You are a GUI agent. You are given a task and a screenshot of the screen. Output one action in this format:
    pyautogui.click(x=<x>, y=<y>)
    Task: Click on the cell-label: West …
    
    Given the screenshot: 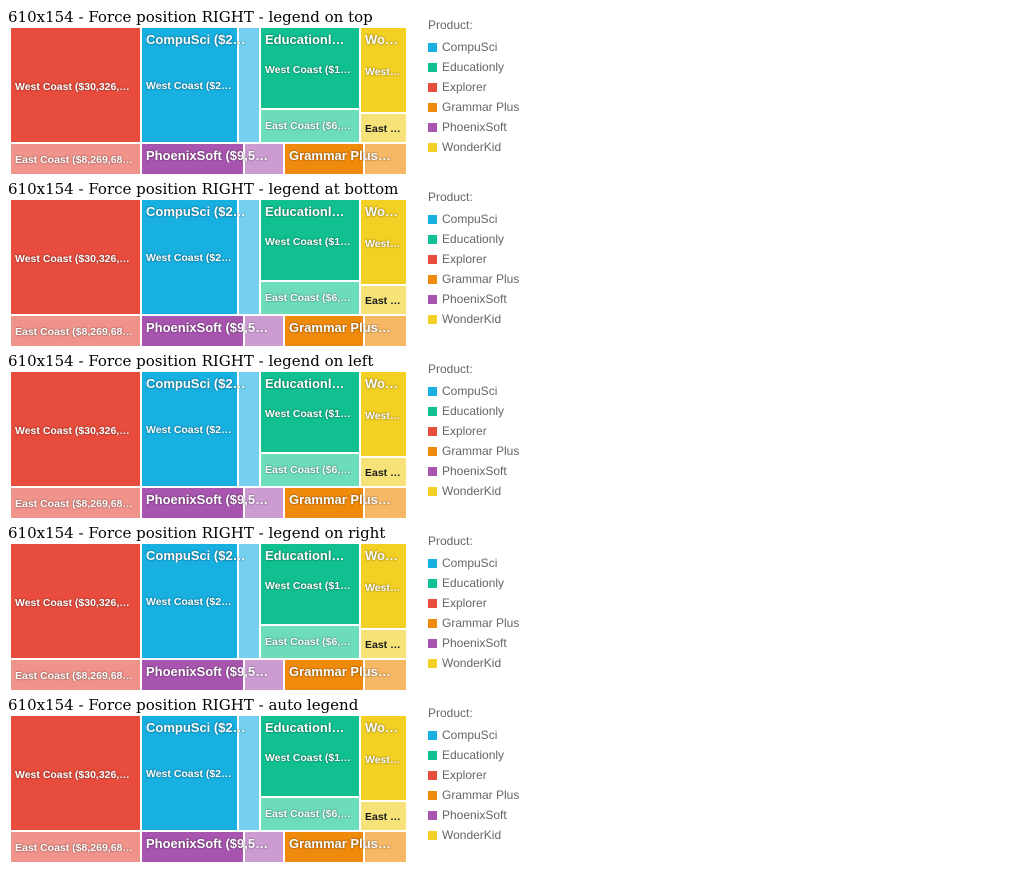 What is the action you would take?
    pyautogui.click(x=384, y=244)
    